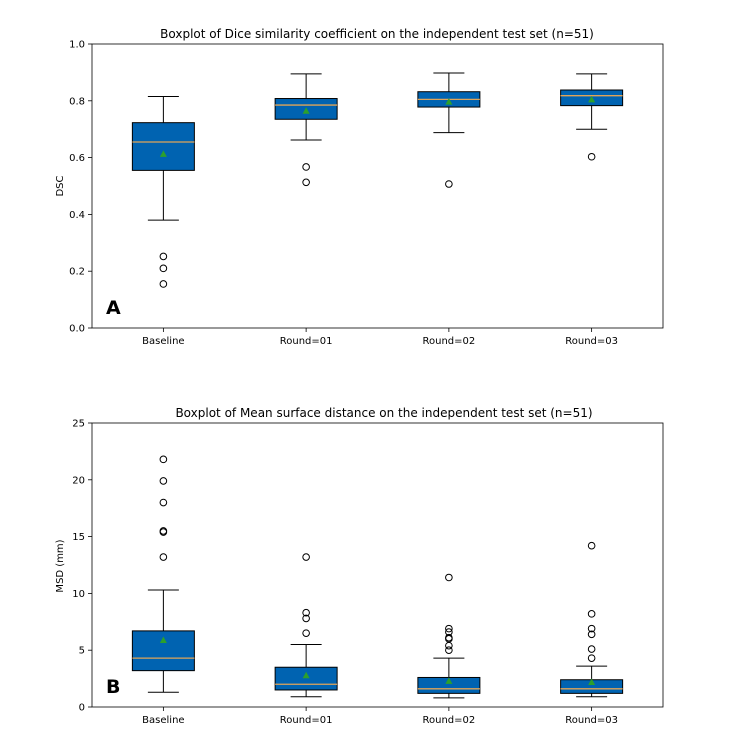 This screenshot has width=737, height=748. I want to click on y-tick-label: 0.0, so click(77, 329).